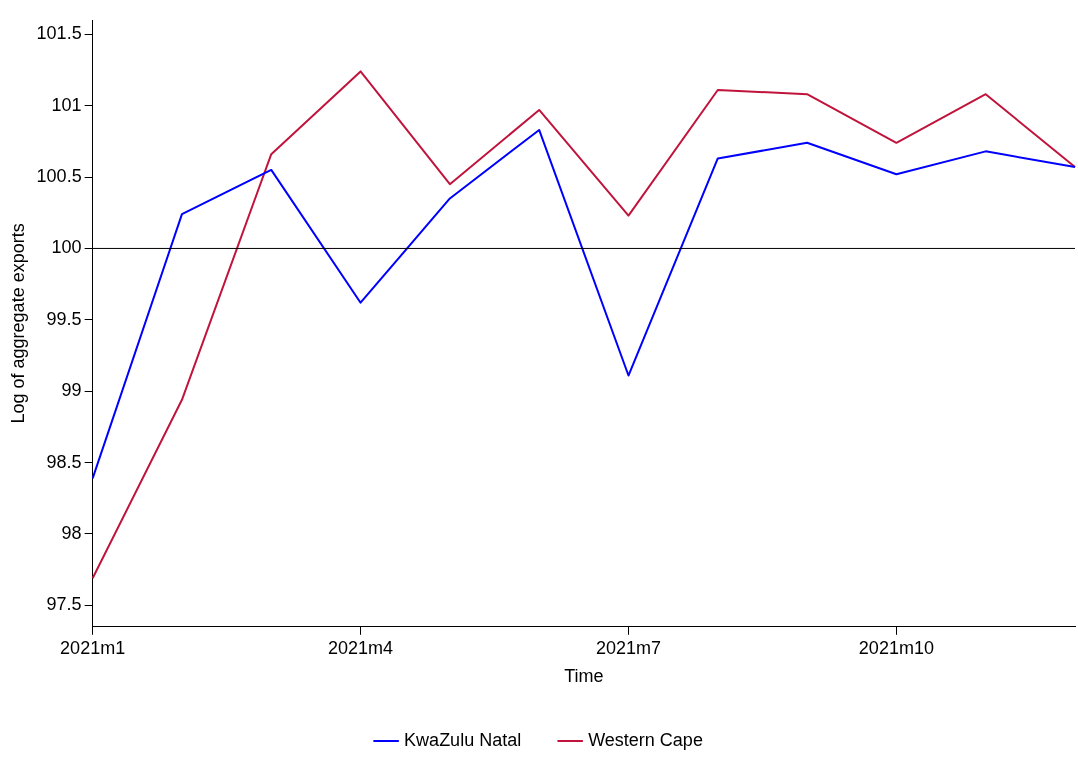 This screenshot has height=764, width=1078. I want to click on x-tick-label: 2021m10, so click(896, 647).